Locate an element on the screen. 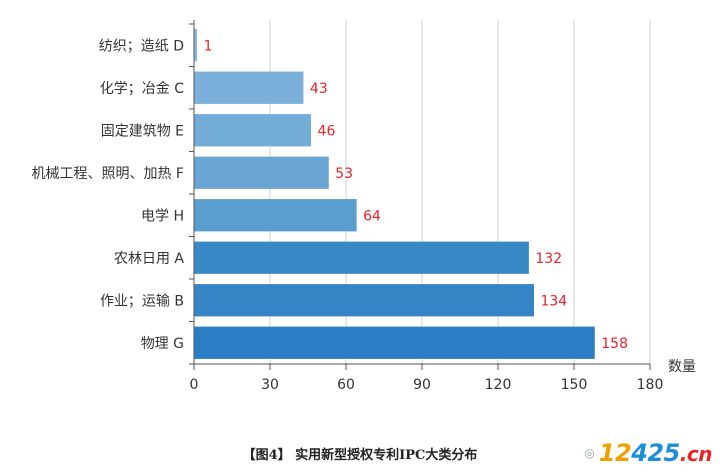 This screenshot has width=720, height=474. data-label: 134 is located at coordinates (553, 301).